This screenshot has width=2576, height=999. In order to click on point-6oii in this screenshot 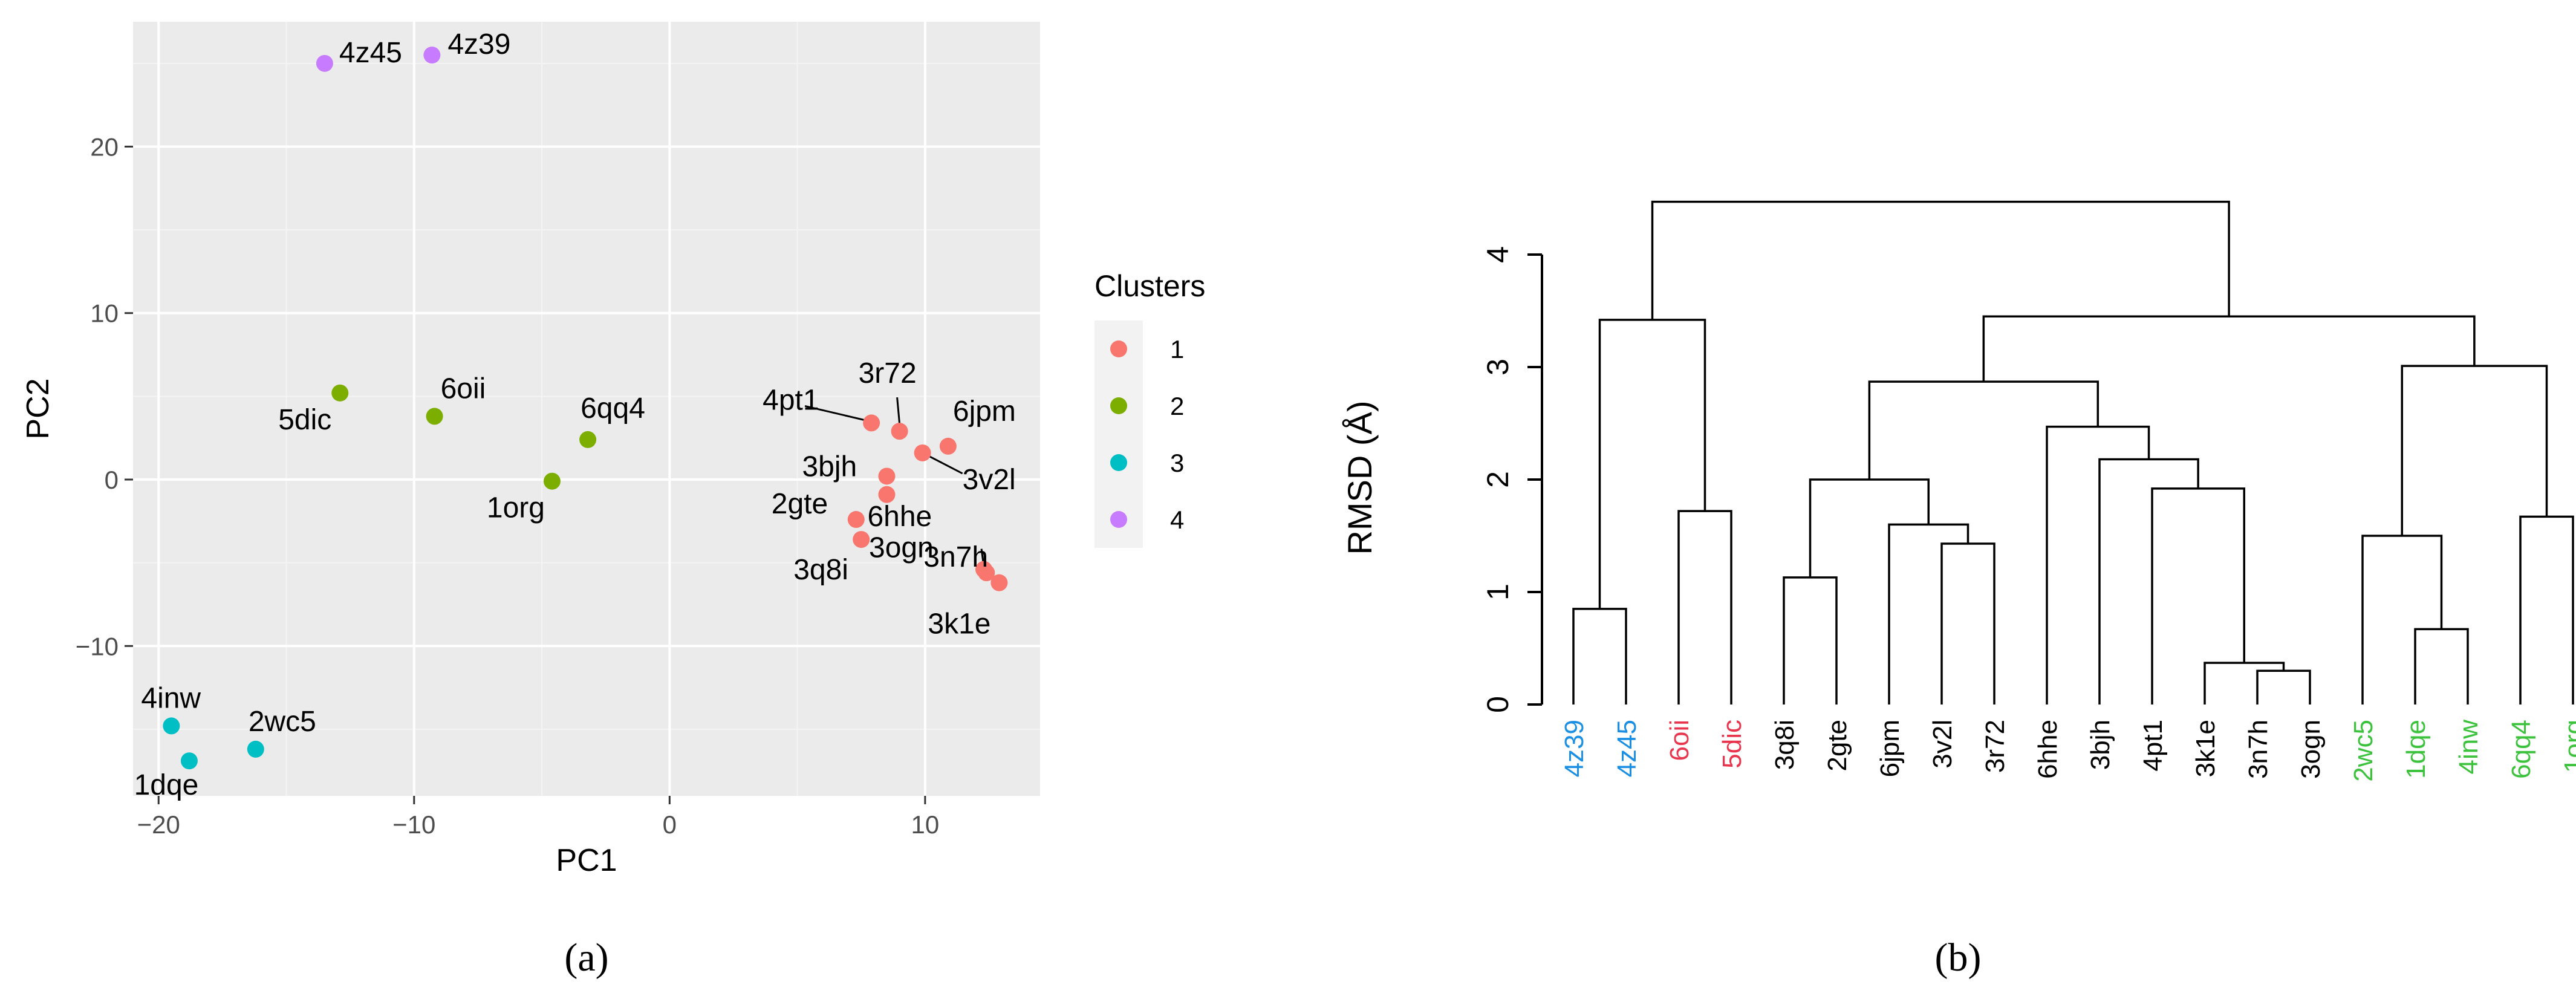, I will do `click(434, 417)`.